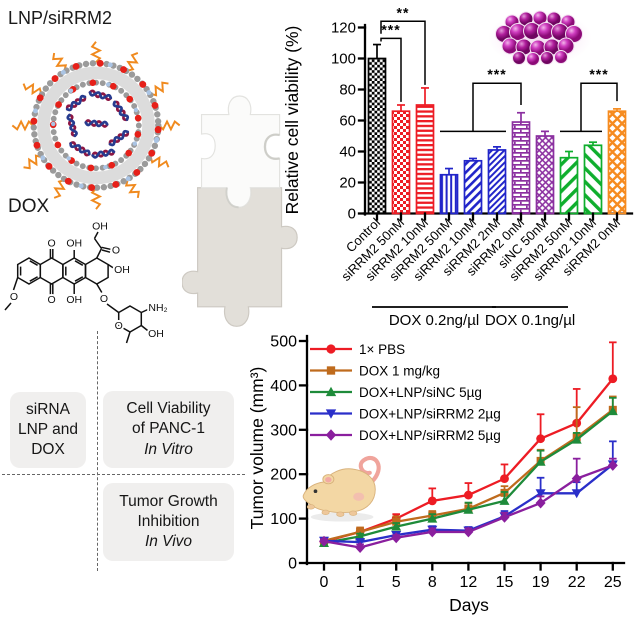 The image size is (640, 617). Describe the element at coordinates (48, 409) in the screenshot. I see `flow-box-line: siRNA` at that location.